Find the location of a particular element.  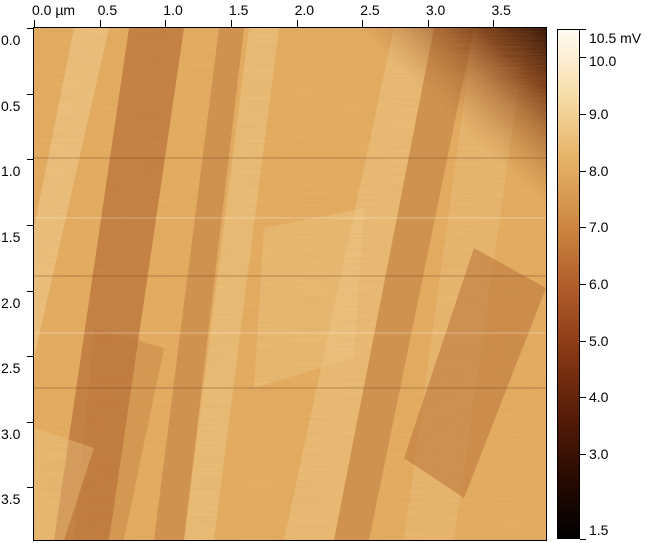

x-tick-label: 2.5 is located at coordinates (370, 10).